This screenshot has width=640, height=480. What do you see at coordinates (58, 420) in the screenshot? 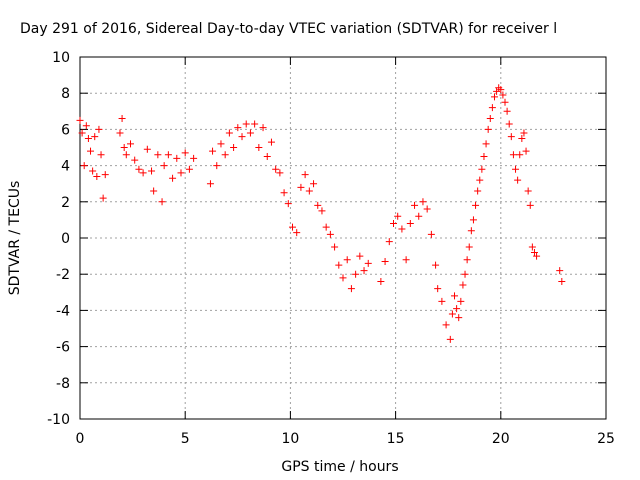
I see `y-tick-label: -10` at bounding box center [58, 420].